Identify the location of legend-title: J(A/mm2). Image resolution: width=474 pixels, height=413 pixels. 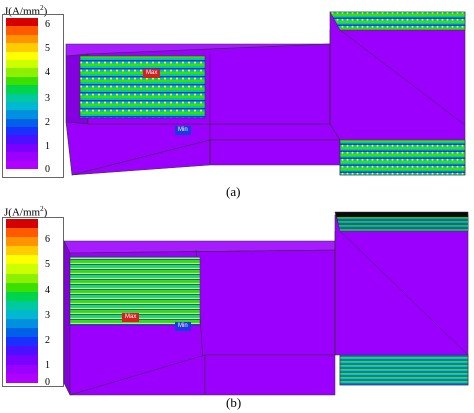
(26, 212).